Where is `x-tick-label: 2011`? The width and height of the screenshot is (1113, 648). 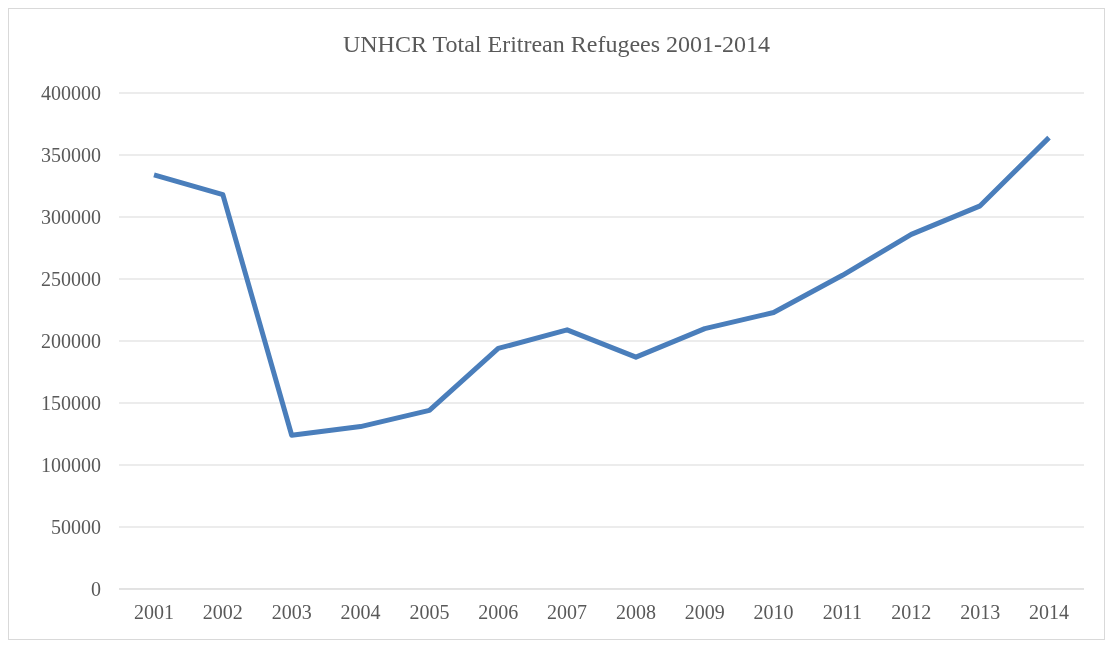 x-tick-label: 2011 is located at coordinates (842, 612).